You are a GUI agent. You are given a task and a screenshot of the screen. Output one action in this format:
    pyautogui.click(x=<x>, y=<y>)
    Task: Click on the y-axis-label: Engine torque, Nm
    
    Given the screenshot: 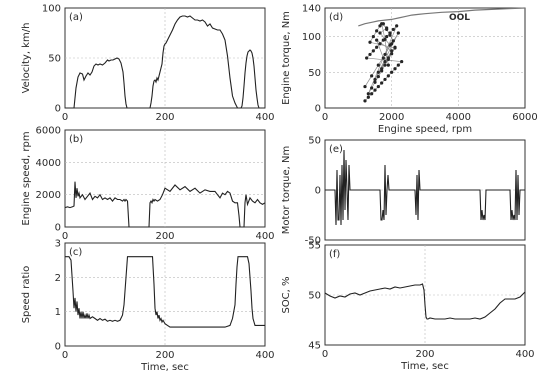 What is the action you would take?
    pyautogui.click(x=286, y=58)
    